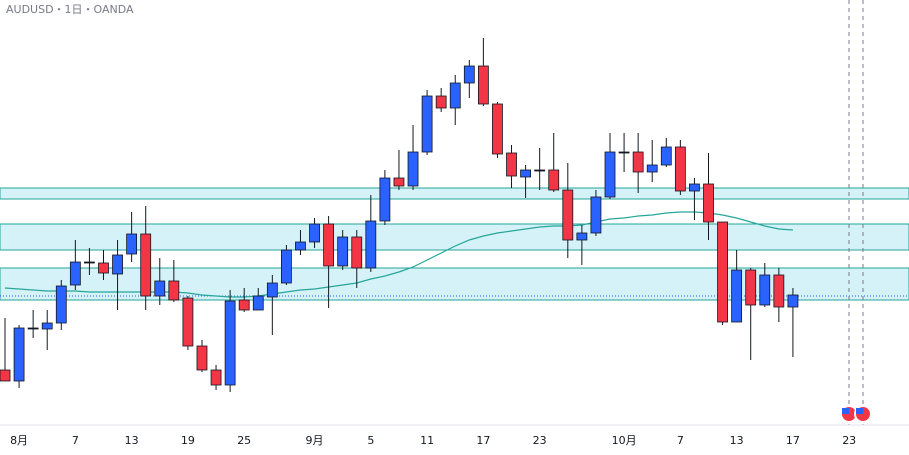 Image resolution: width=909 pixels, height=455 pixels. What do you see at coordinates (624, 440) in the screenshot?
I see `x-tick-label: 10月` at bounding box center [624, 440].